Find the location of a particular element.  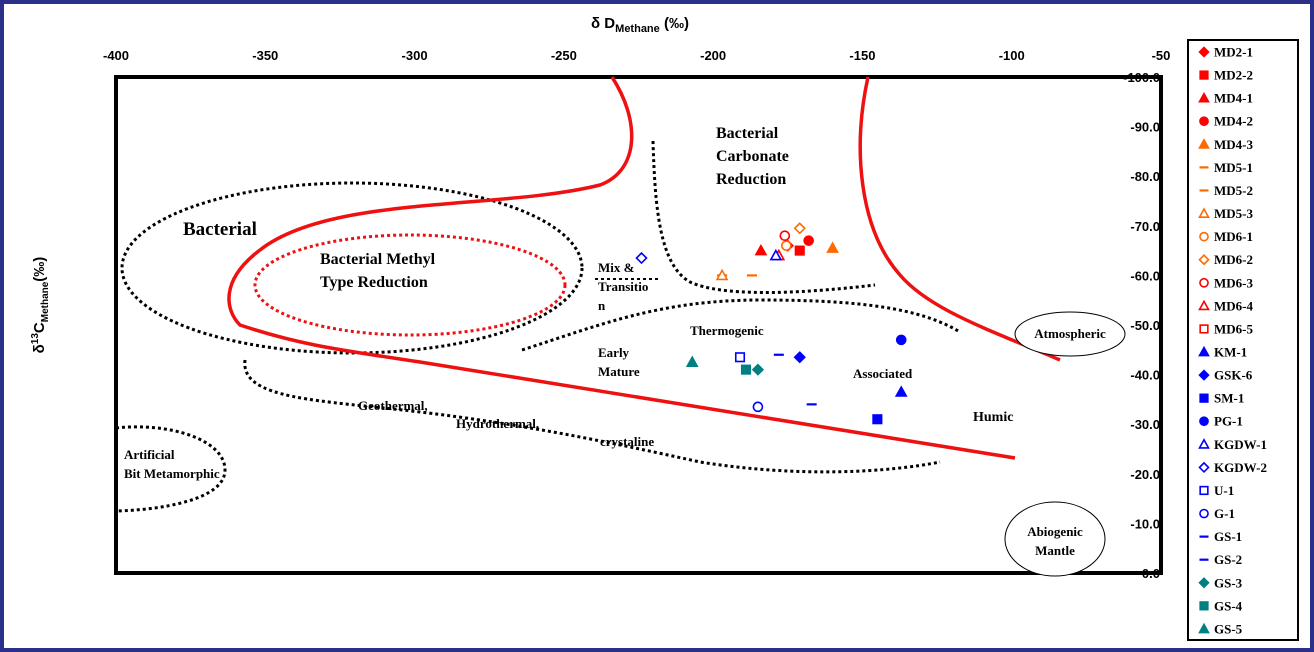

mix-transition-boundary is located at coordinates (763, 217).